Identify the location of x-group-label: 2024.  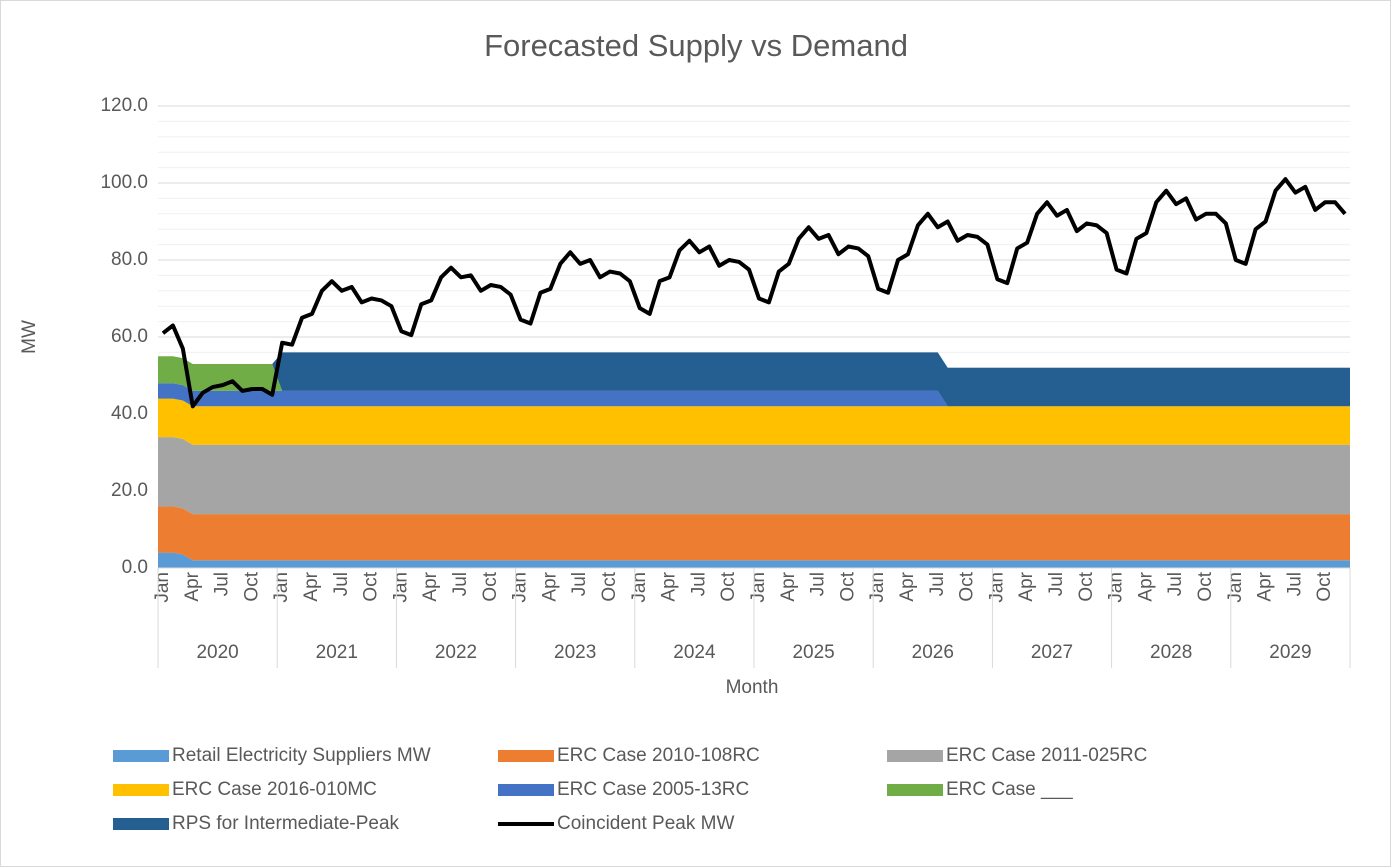
(694, 652).